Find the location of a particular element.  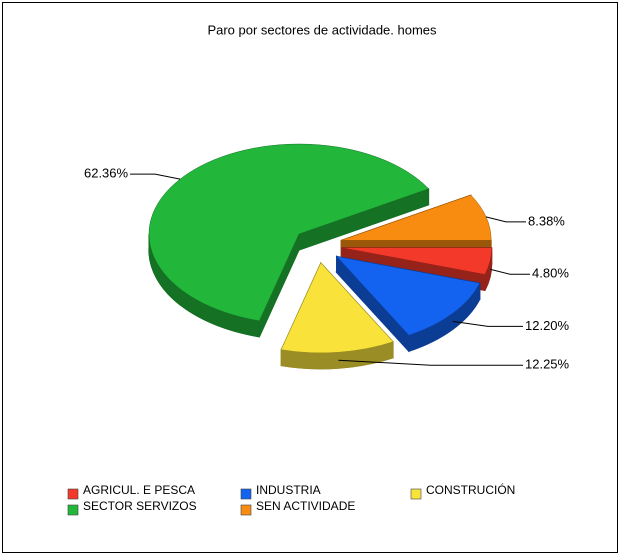

legend-label: CONSTRUCIÓN is located at coordinates (470, 489).